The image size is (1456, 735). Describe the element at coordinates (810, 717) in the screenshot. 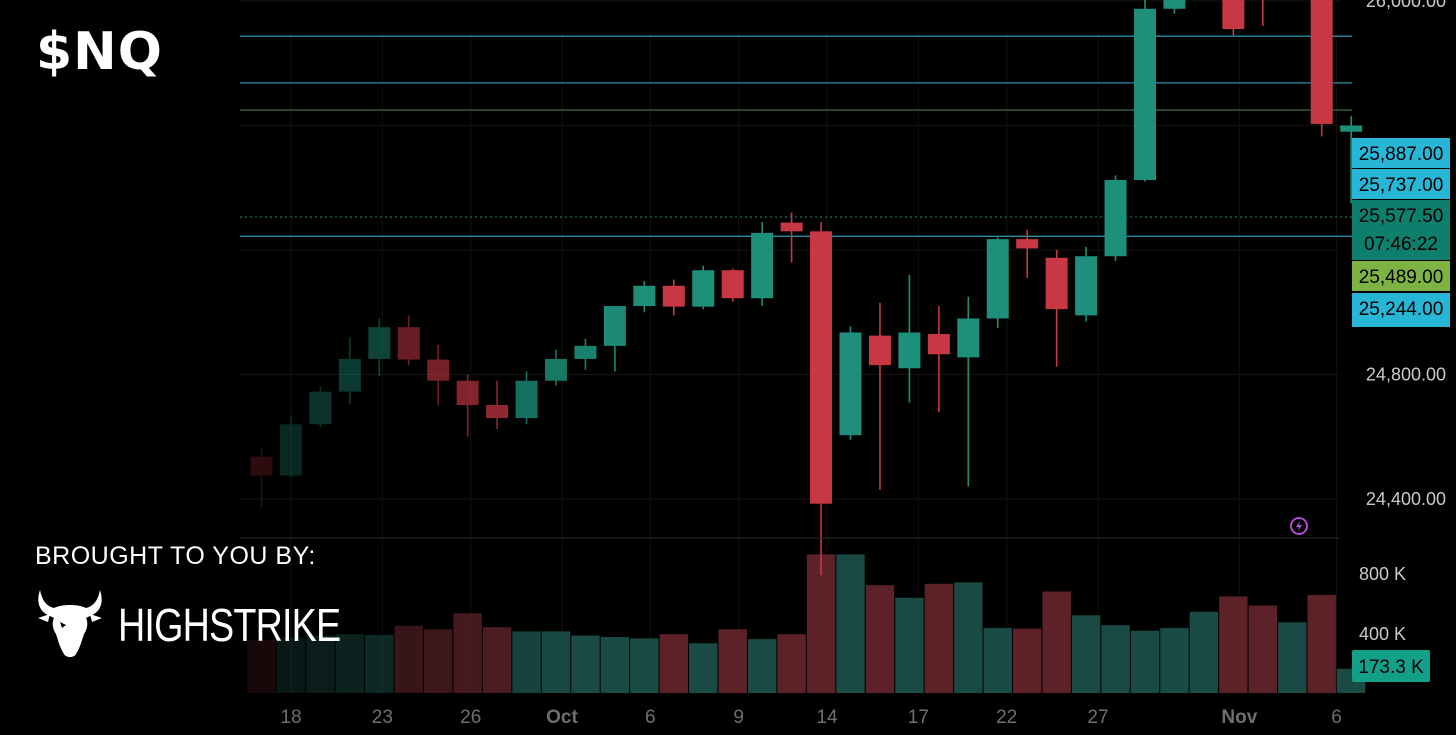

I see `time-axis: 18 23 26 Oct 6 9 14 17 22 27 Nov 6` at that location.